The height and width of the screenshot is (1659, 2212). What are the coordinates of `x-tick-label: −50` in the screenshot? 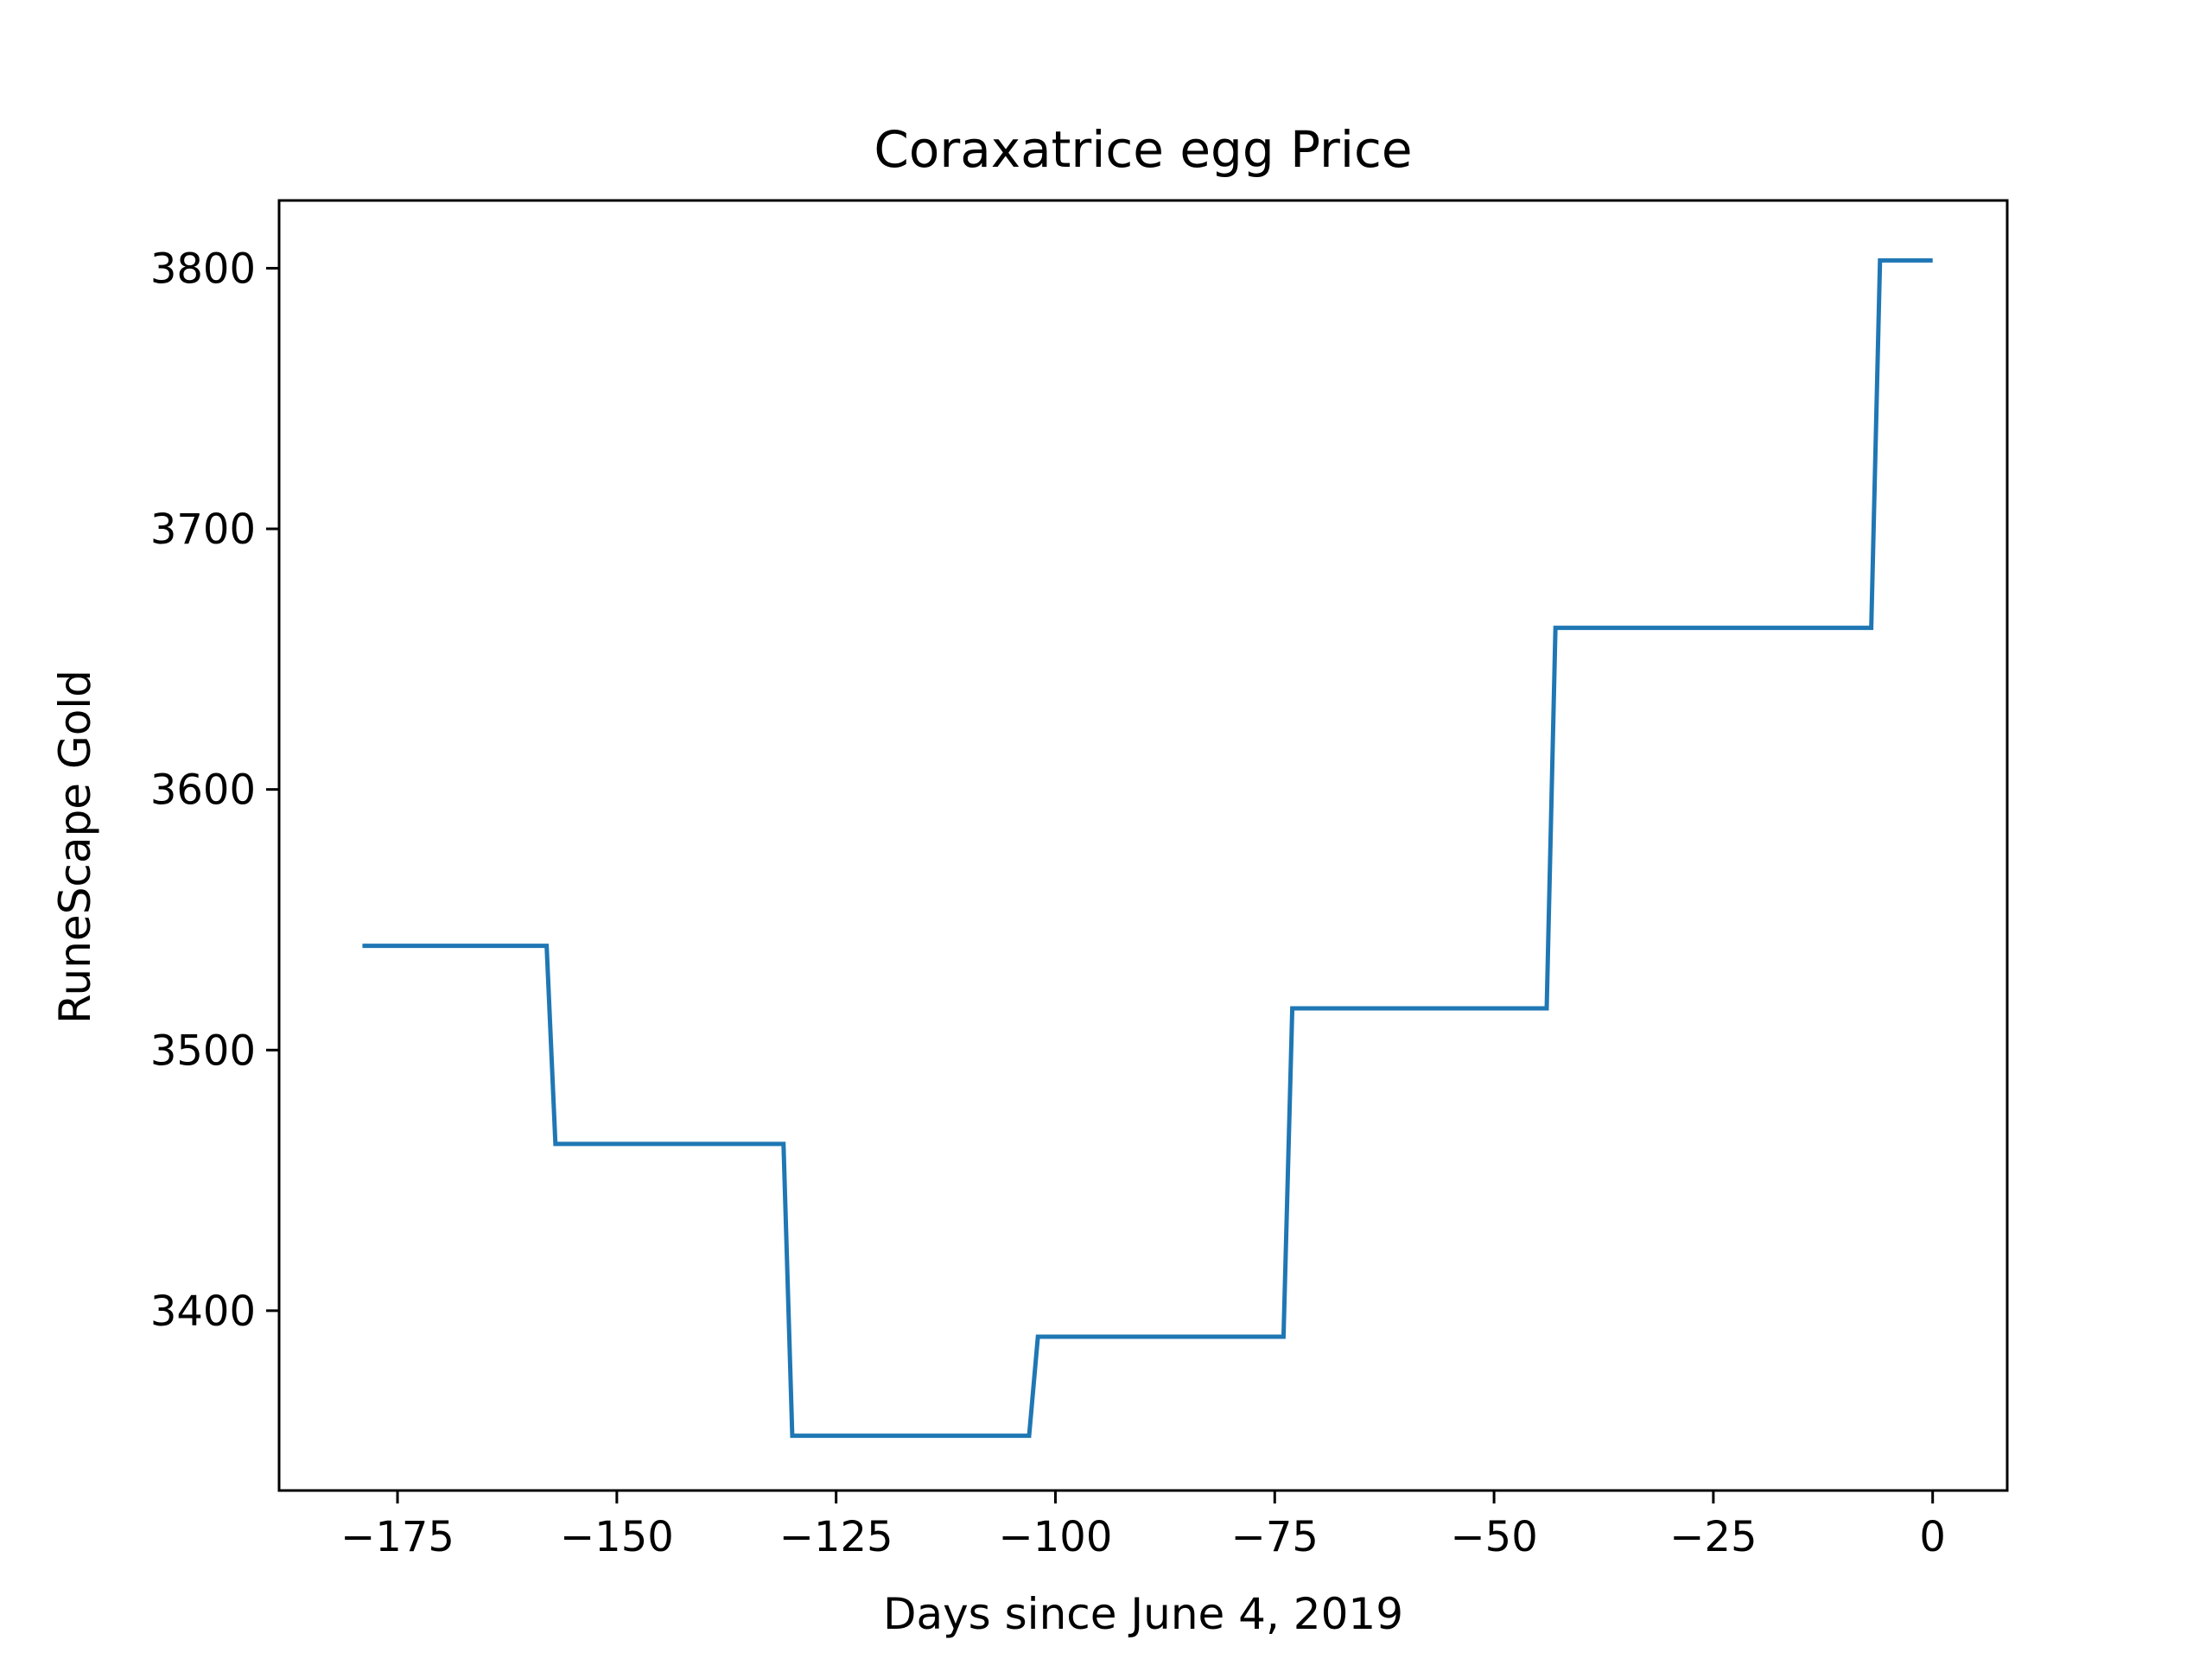 It's located at (1493, 1537).